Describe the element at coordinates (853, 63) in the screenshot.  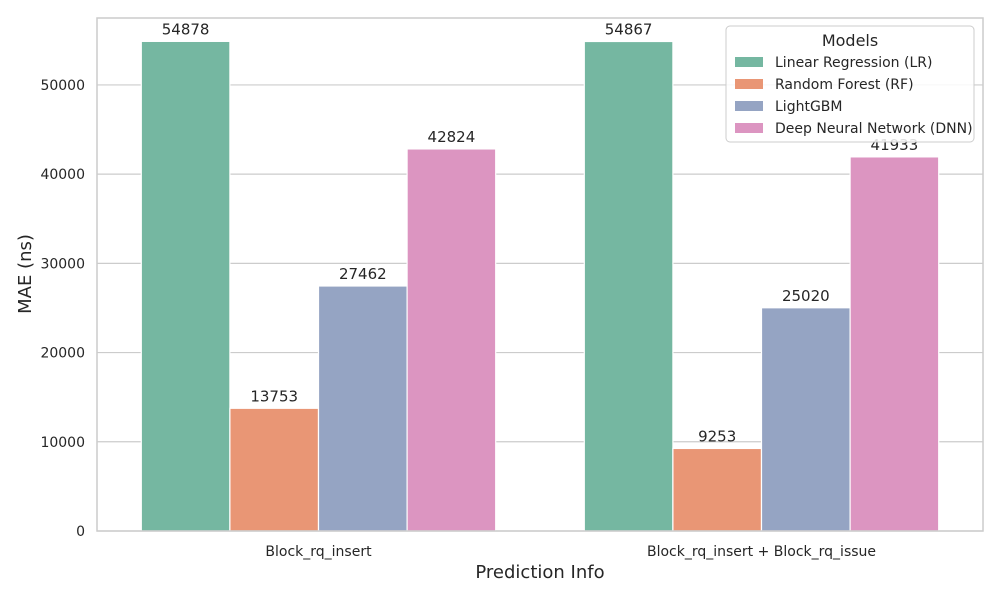
I see `legend-label: Linear Regression (LR)` at that location.